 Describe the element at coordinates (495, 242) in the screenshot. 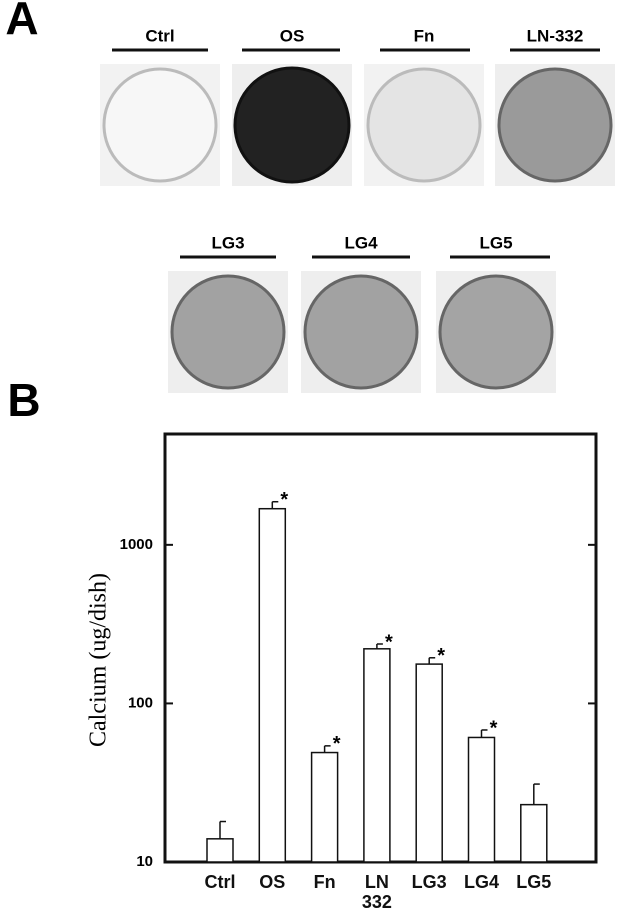

I see `dish-label: LG5` at that location.